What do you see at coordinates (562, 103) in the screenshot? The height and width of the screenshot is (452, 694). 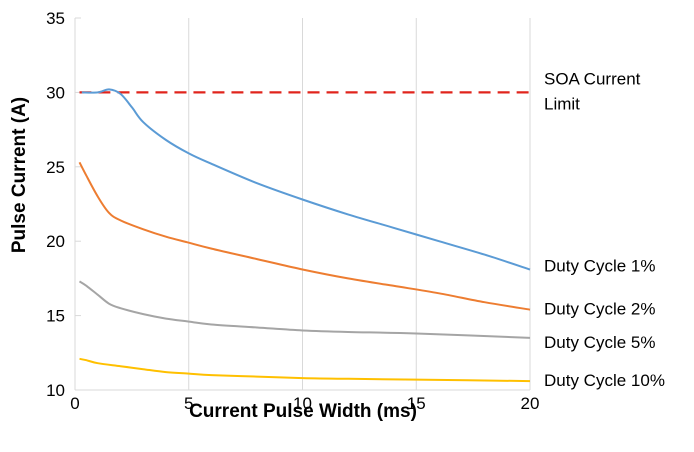 I see `series-label-soa-line2: Limit` at bounding box center [562, 103].